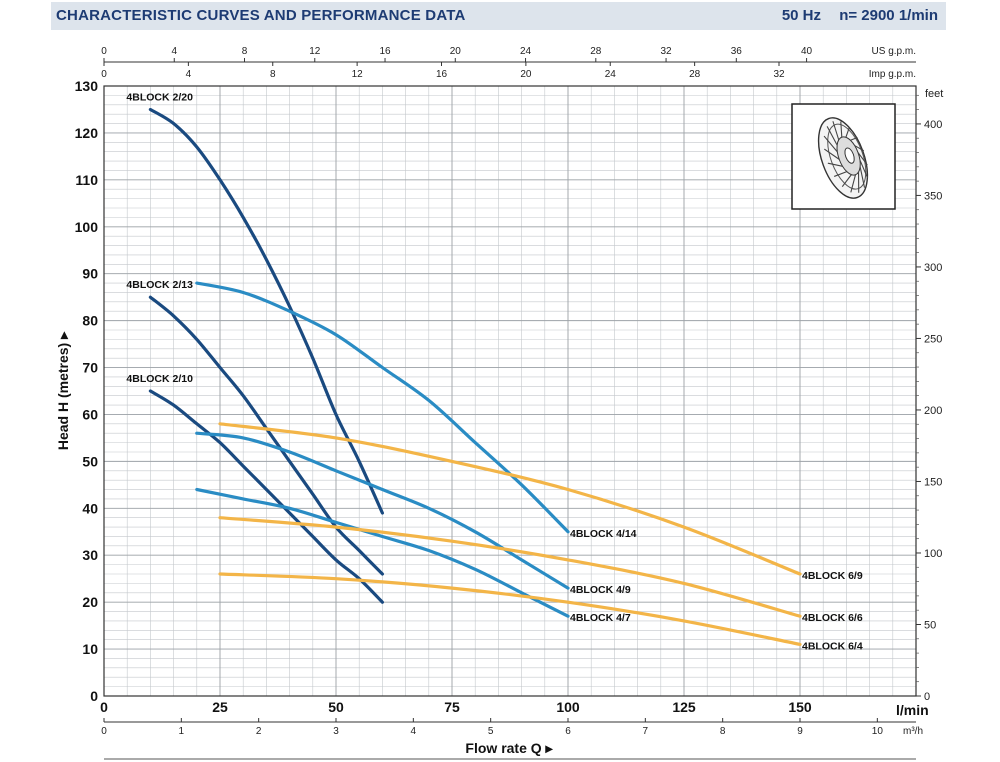  I want to click on us-gpm-tick-label: 36, so click(737, 51).